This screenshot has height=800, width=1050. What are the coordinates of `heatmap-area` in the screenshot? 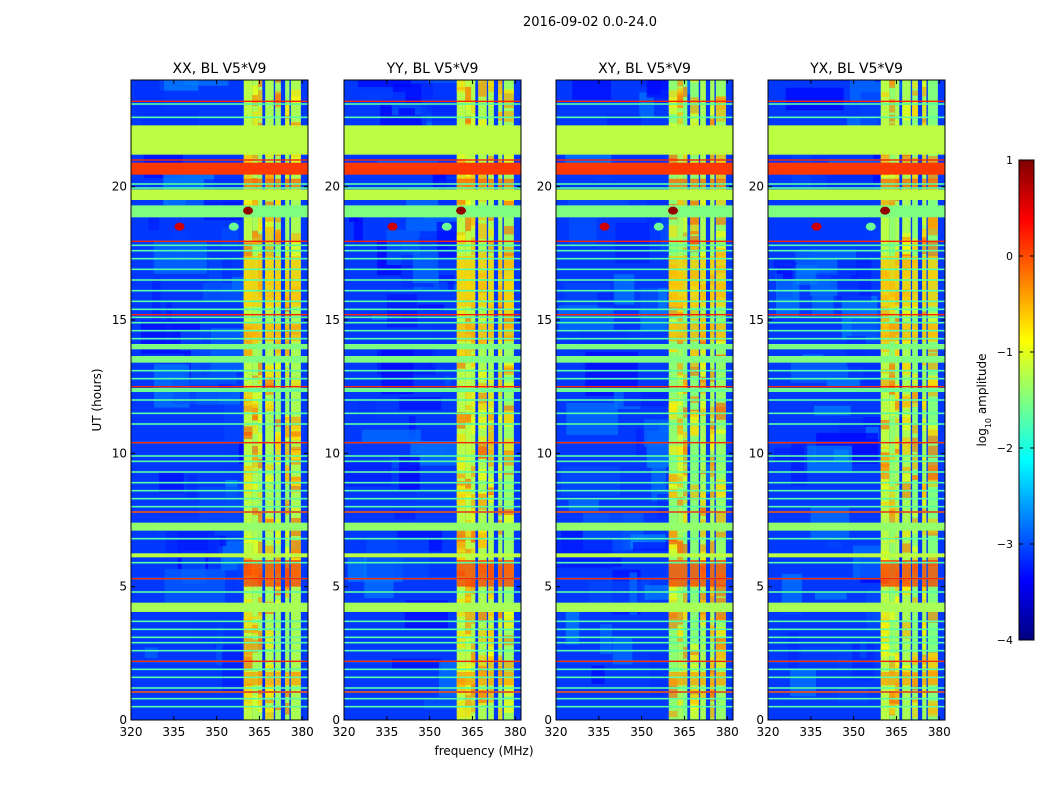 It's located at (432, 400).